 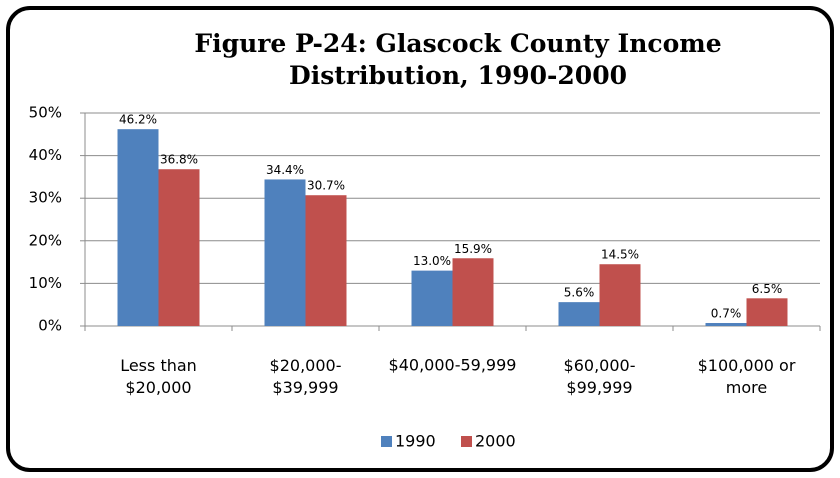 I want to click on value-label: 15.9%, so click(x=473, y=249).